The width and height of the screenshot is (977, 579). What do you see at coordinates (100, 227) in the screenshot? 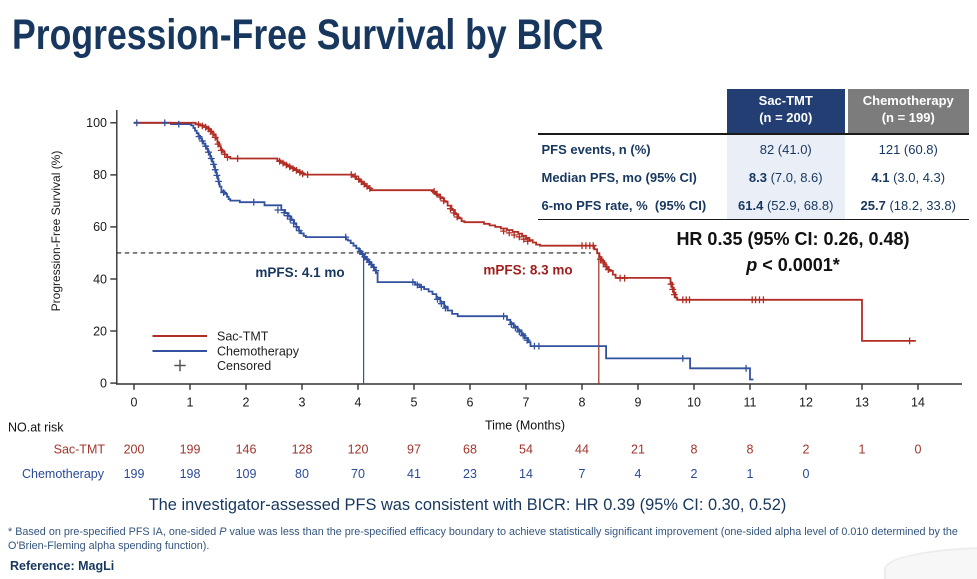
I see `svg-text: 60` at bounding box center [100, 227].